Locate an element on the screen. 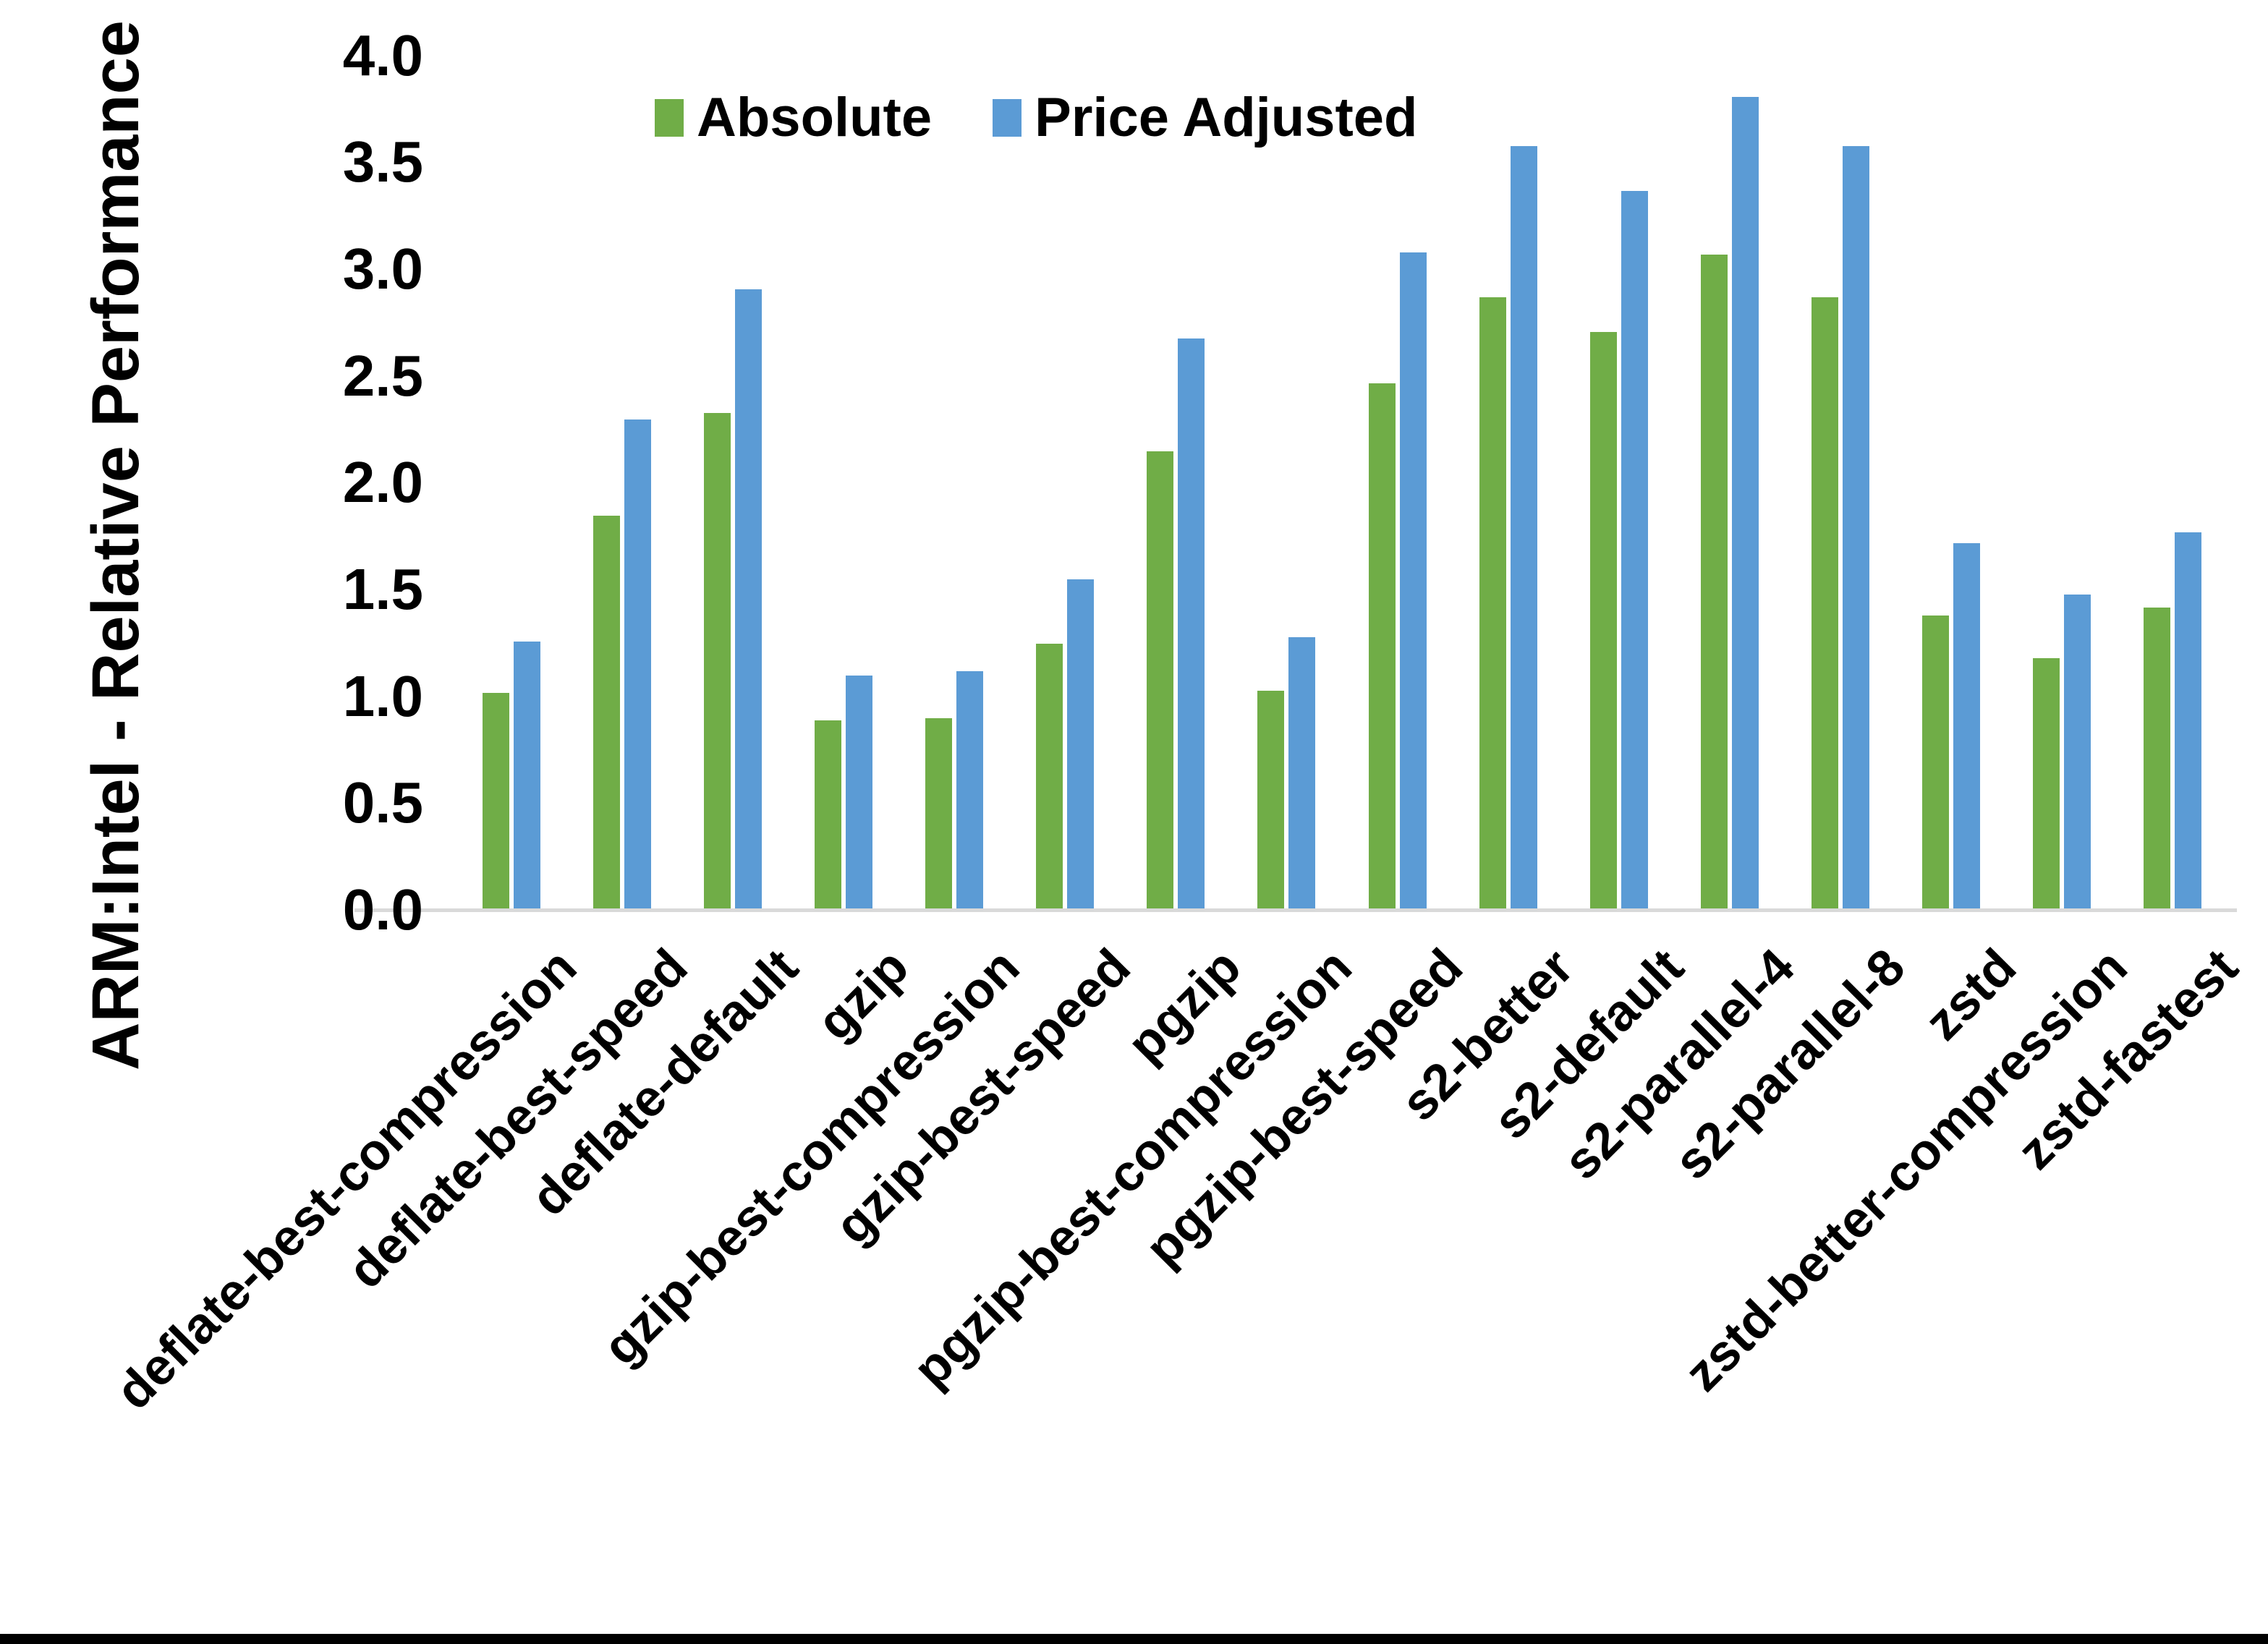 The width and height of the screenshot is (2268, 1644). x-category-label-deflate-best-compression: deflate-best-compression is located at coordinates (346, 1179).